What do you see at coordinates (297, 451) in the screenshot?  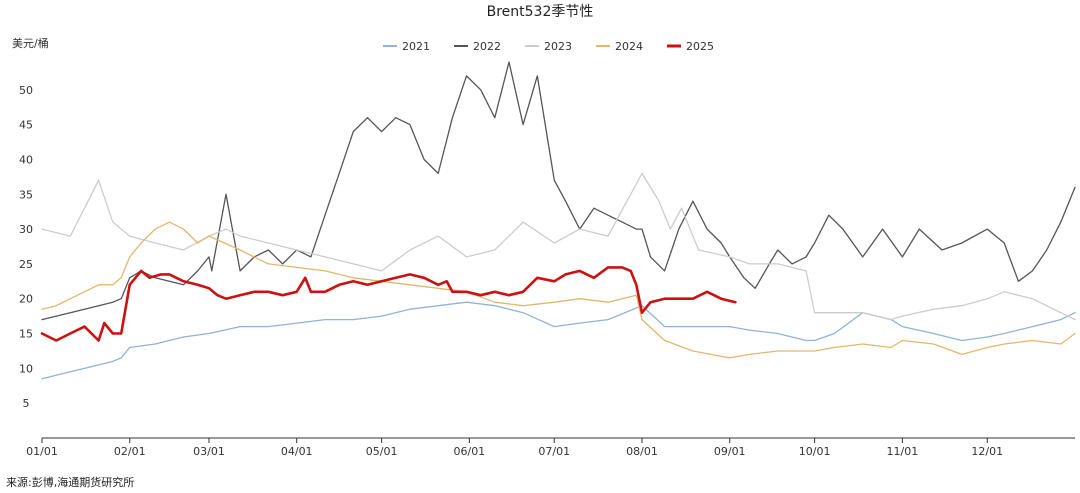 I see `x-tick-label: 04/01` at bounding box center [297, 451].